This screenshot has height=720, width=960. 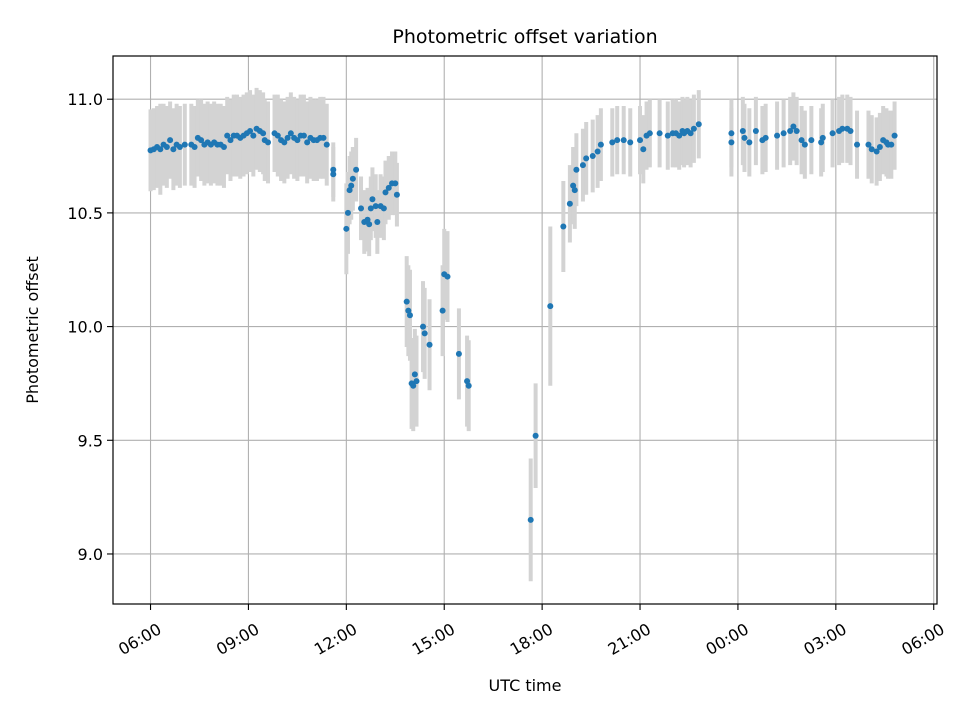 I want to click on chart-title: Photometric offset variation, so click(x=524, y=37).